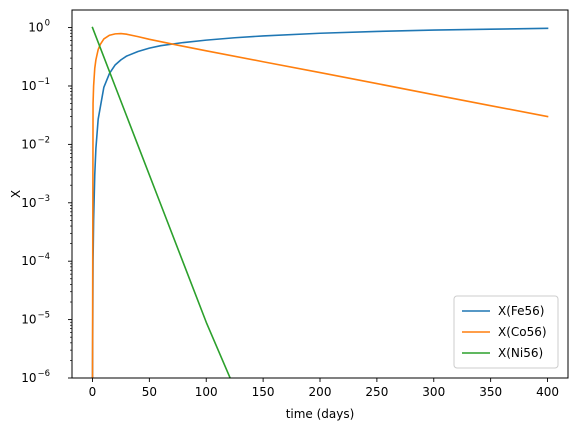 The height and width of the screenshot is (432, 578). What do you see at coordinates (520, 353) in the screenshot?
I see `legend-label: X(Ni56)` at bounding box center [520, 353].